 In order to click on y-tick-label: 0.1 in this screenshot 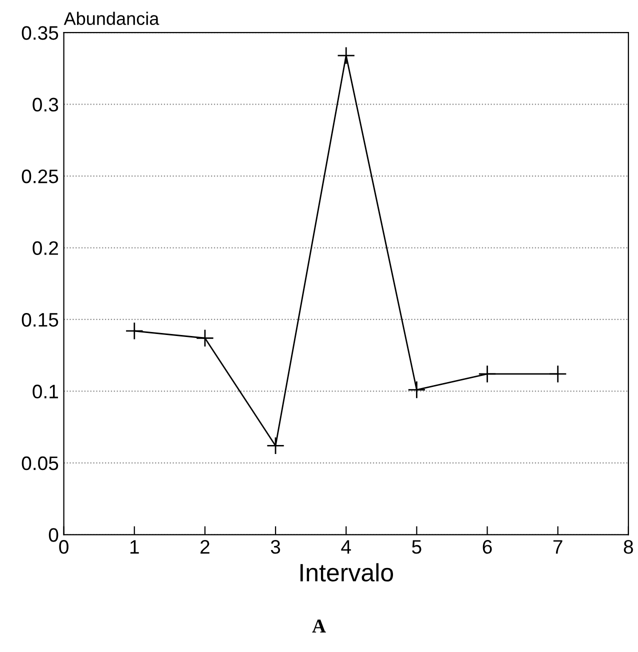, I will do `click(45, 391)`.